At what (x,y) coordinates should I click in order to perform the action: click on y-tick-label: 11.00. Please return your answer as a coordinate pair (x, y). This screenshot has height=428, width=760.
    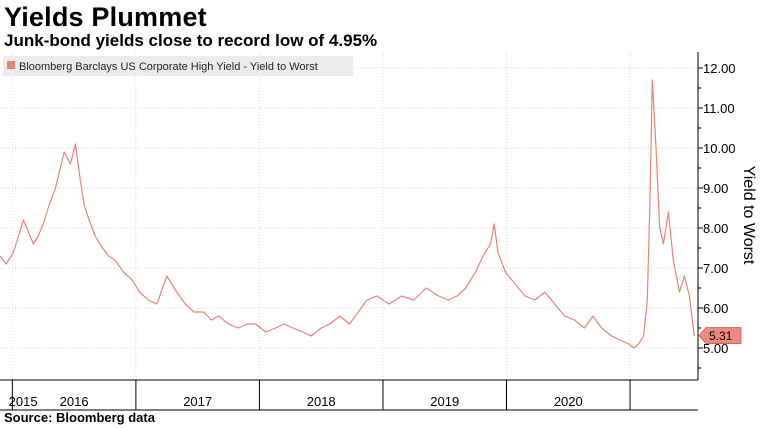
    Looking at the image, I should click on (719, 108).